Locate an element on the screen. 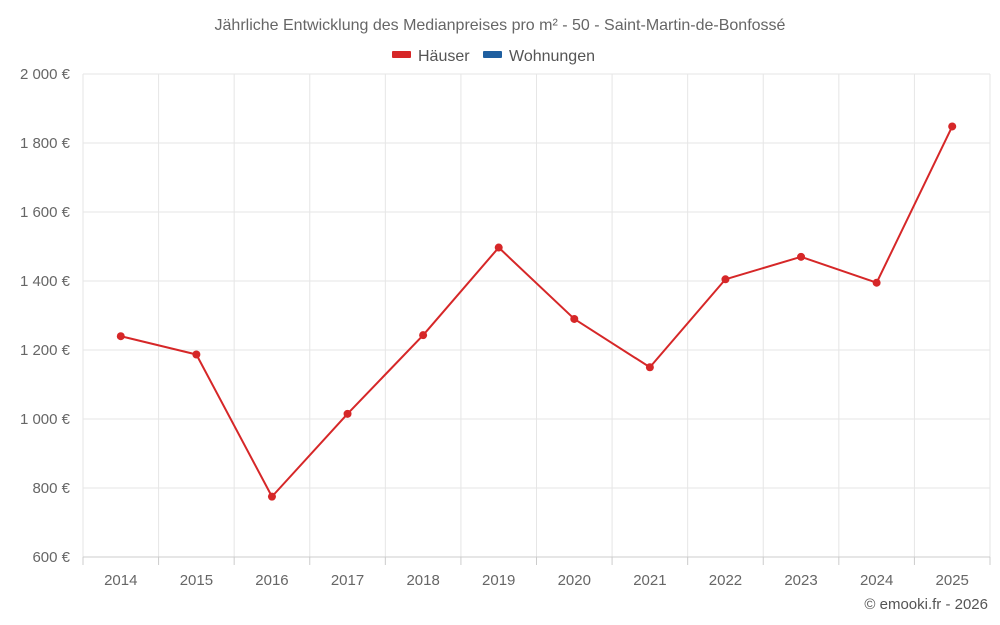 The height and width of the screenshot is (625, 1000). y-tick-label: 1 200 € is located at coordinates (45, 350).